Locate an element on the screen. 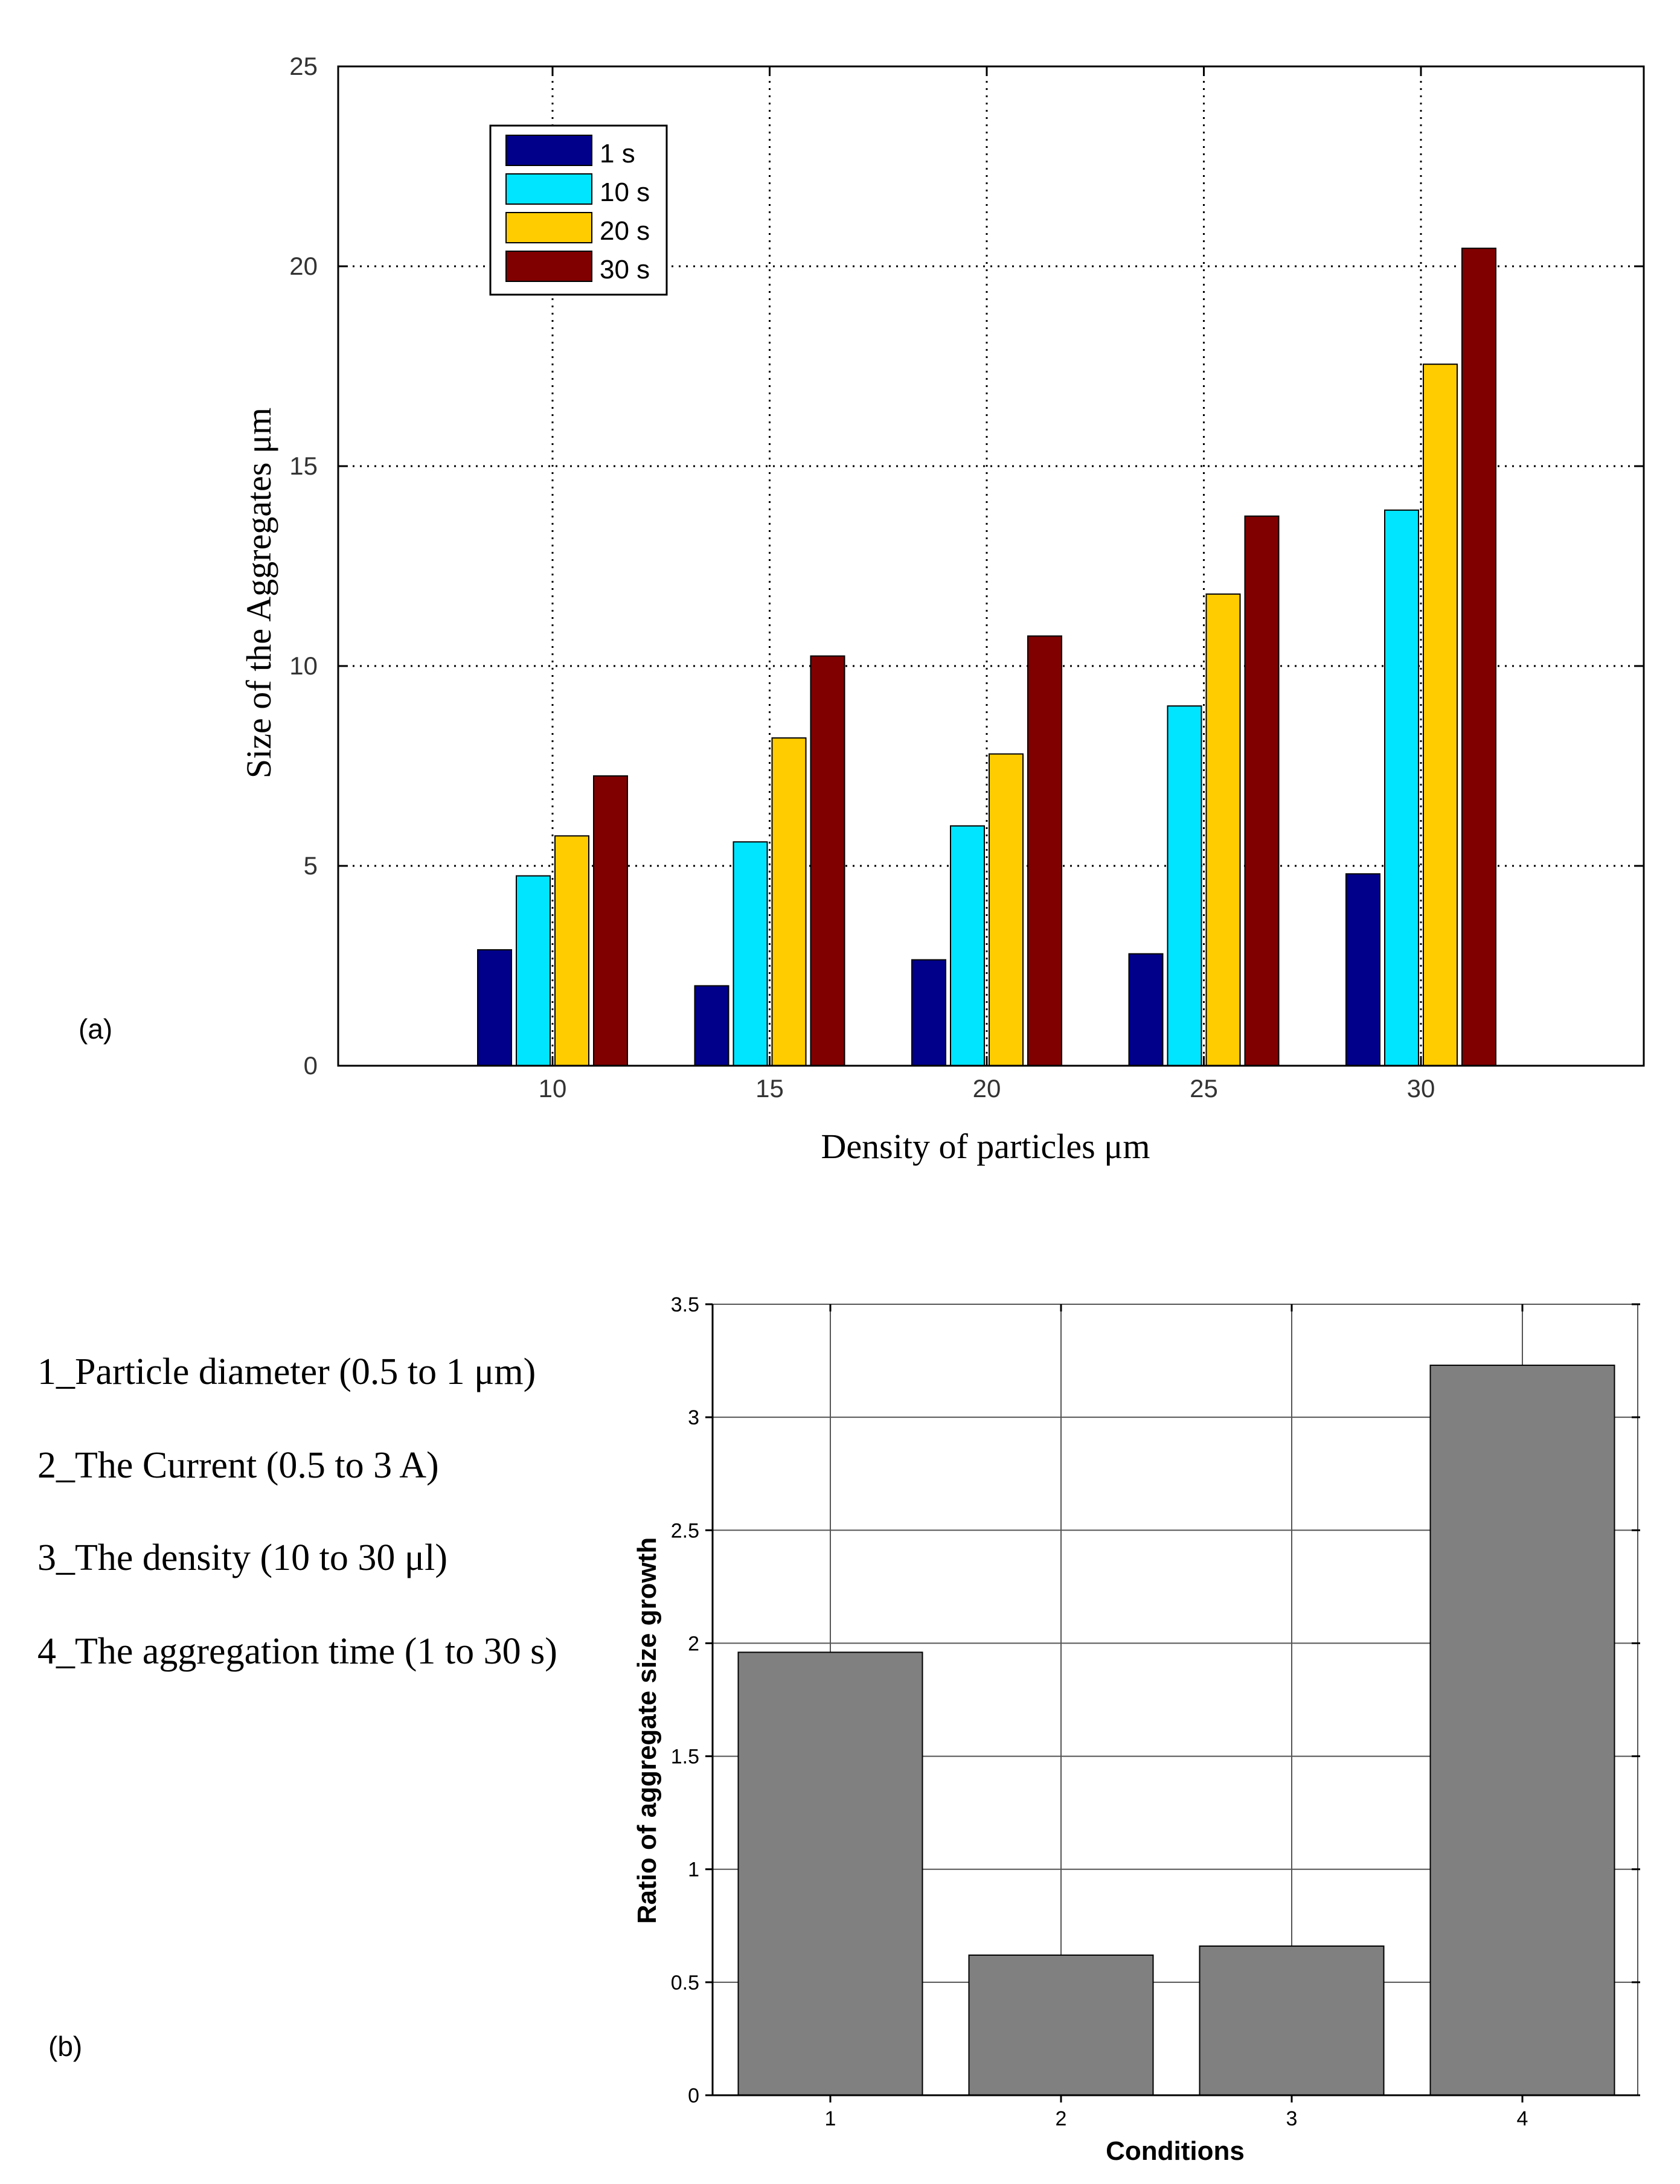 This screenshot has width=1680, height=2184. chart-a-y-tick-label: 0 is located at coordinates (311, 1065).